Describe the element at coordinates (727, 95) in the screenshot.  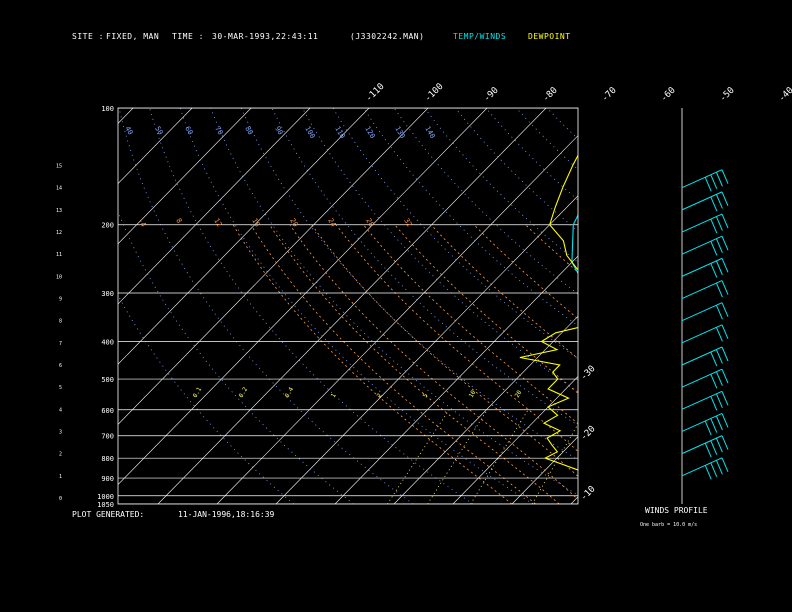
I see `top-temperature-label: -50` at that location.